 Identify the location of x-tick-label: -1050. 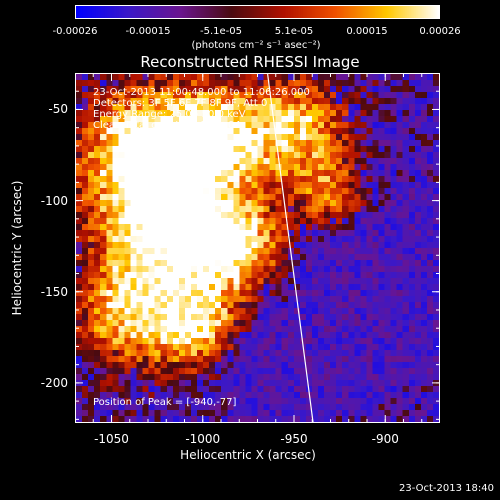
(111, 439).